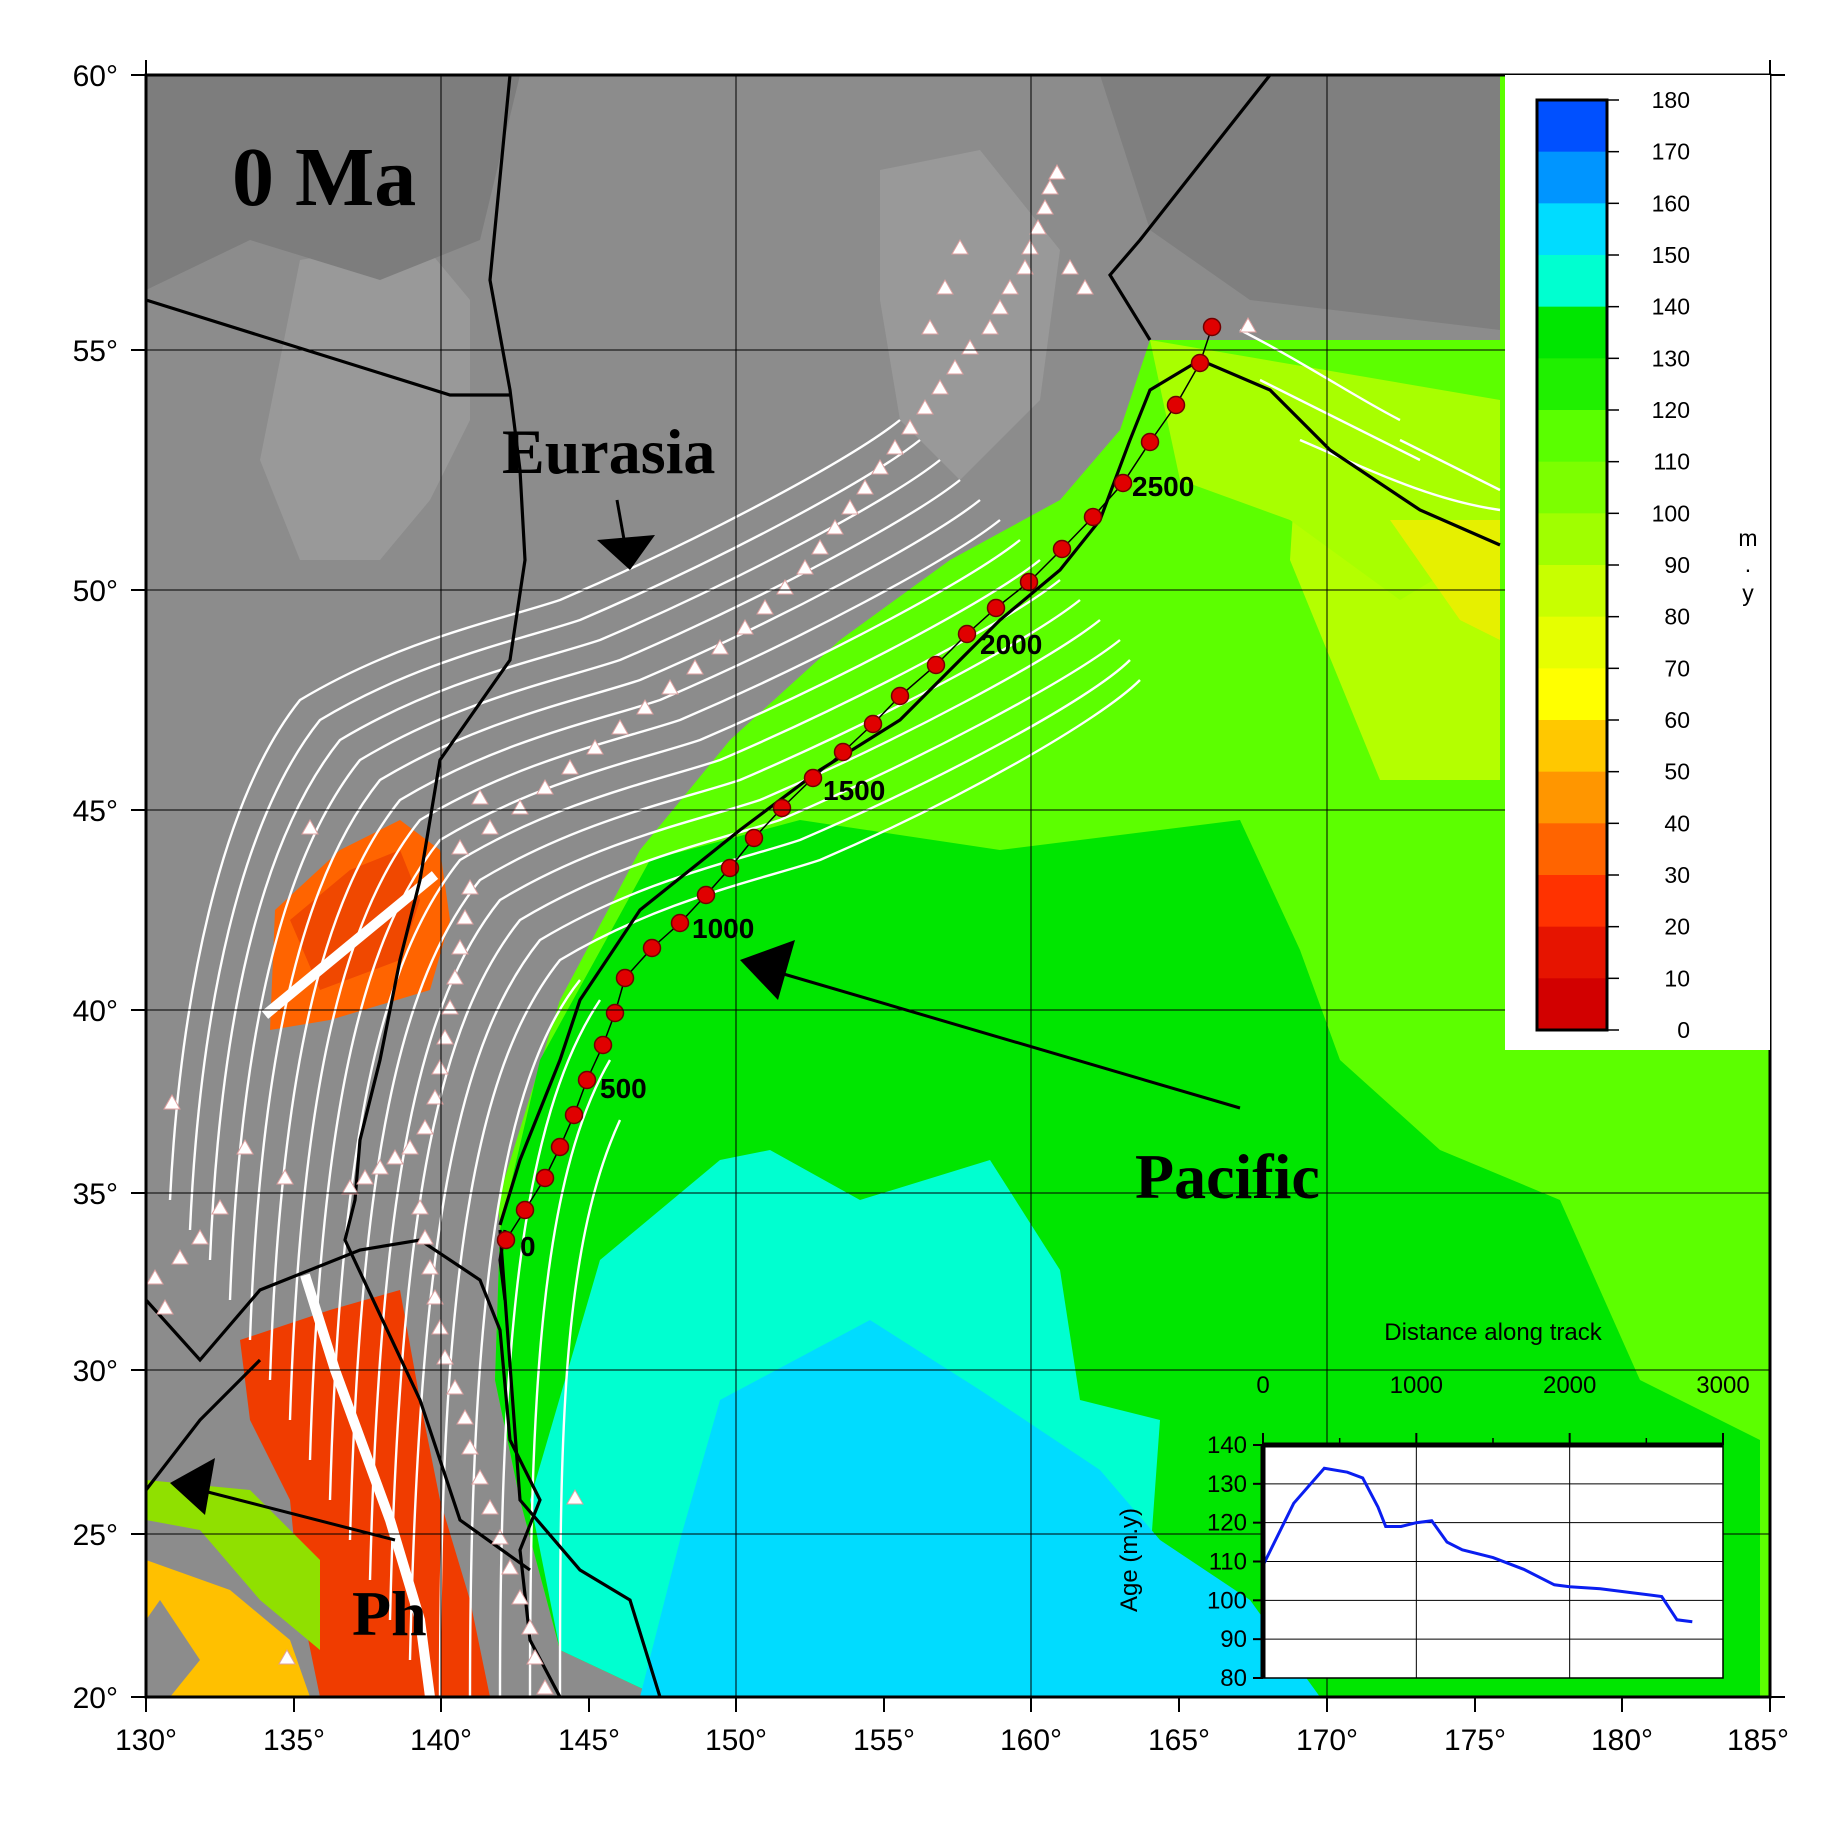  Describe the element at coordinates (1622, 1740) in the screenshot. I see `lon-tick-label: 180°` at that location.